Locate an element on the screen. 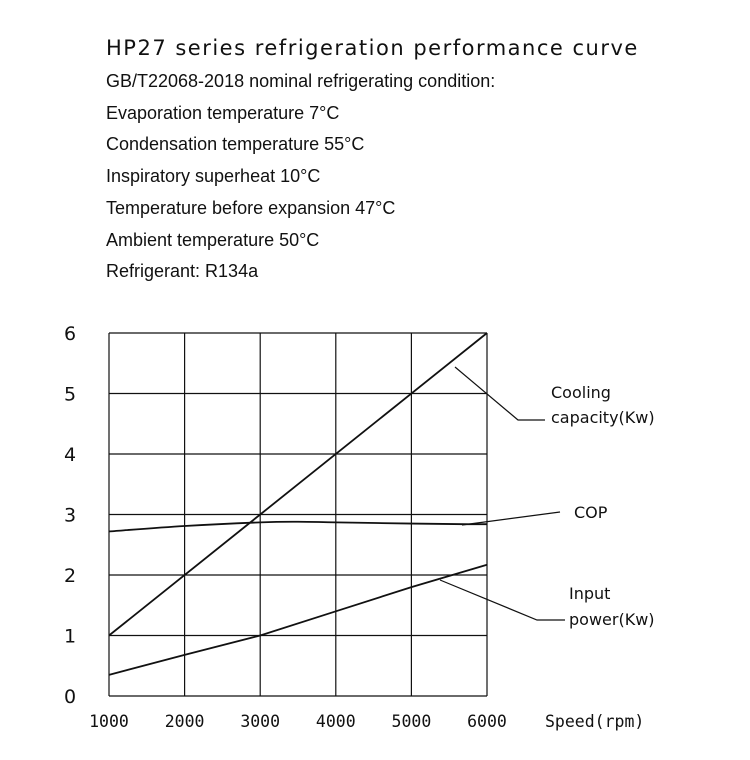  condition-line: Ambient temperature 50°C is located at coordinates (213, 239).